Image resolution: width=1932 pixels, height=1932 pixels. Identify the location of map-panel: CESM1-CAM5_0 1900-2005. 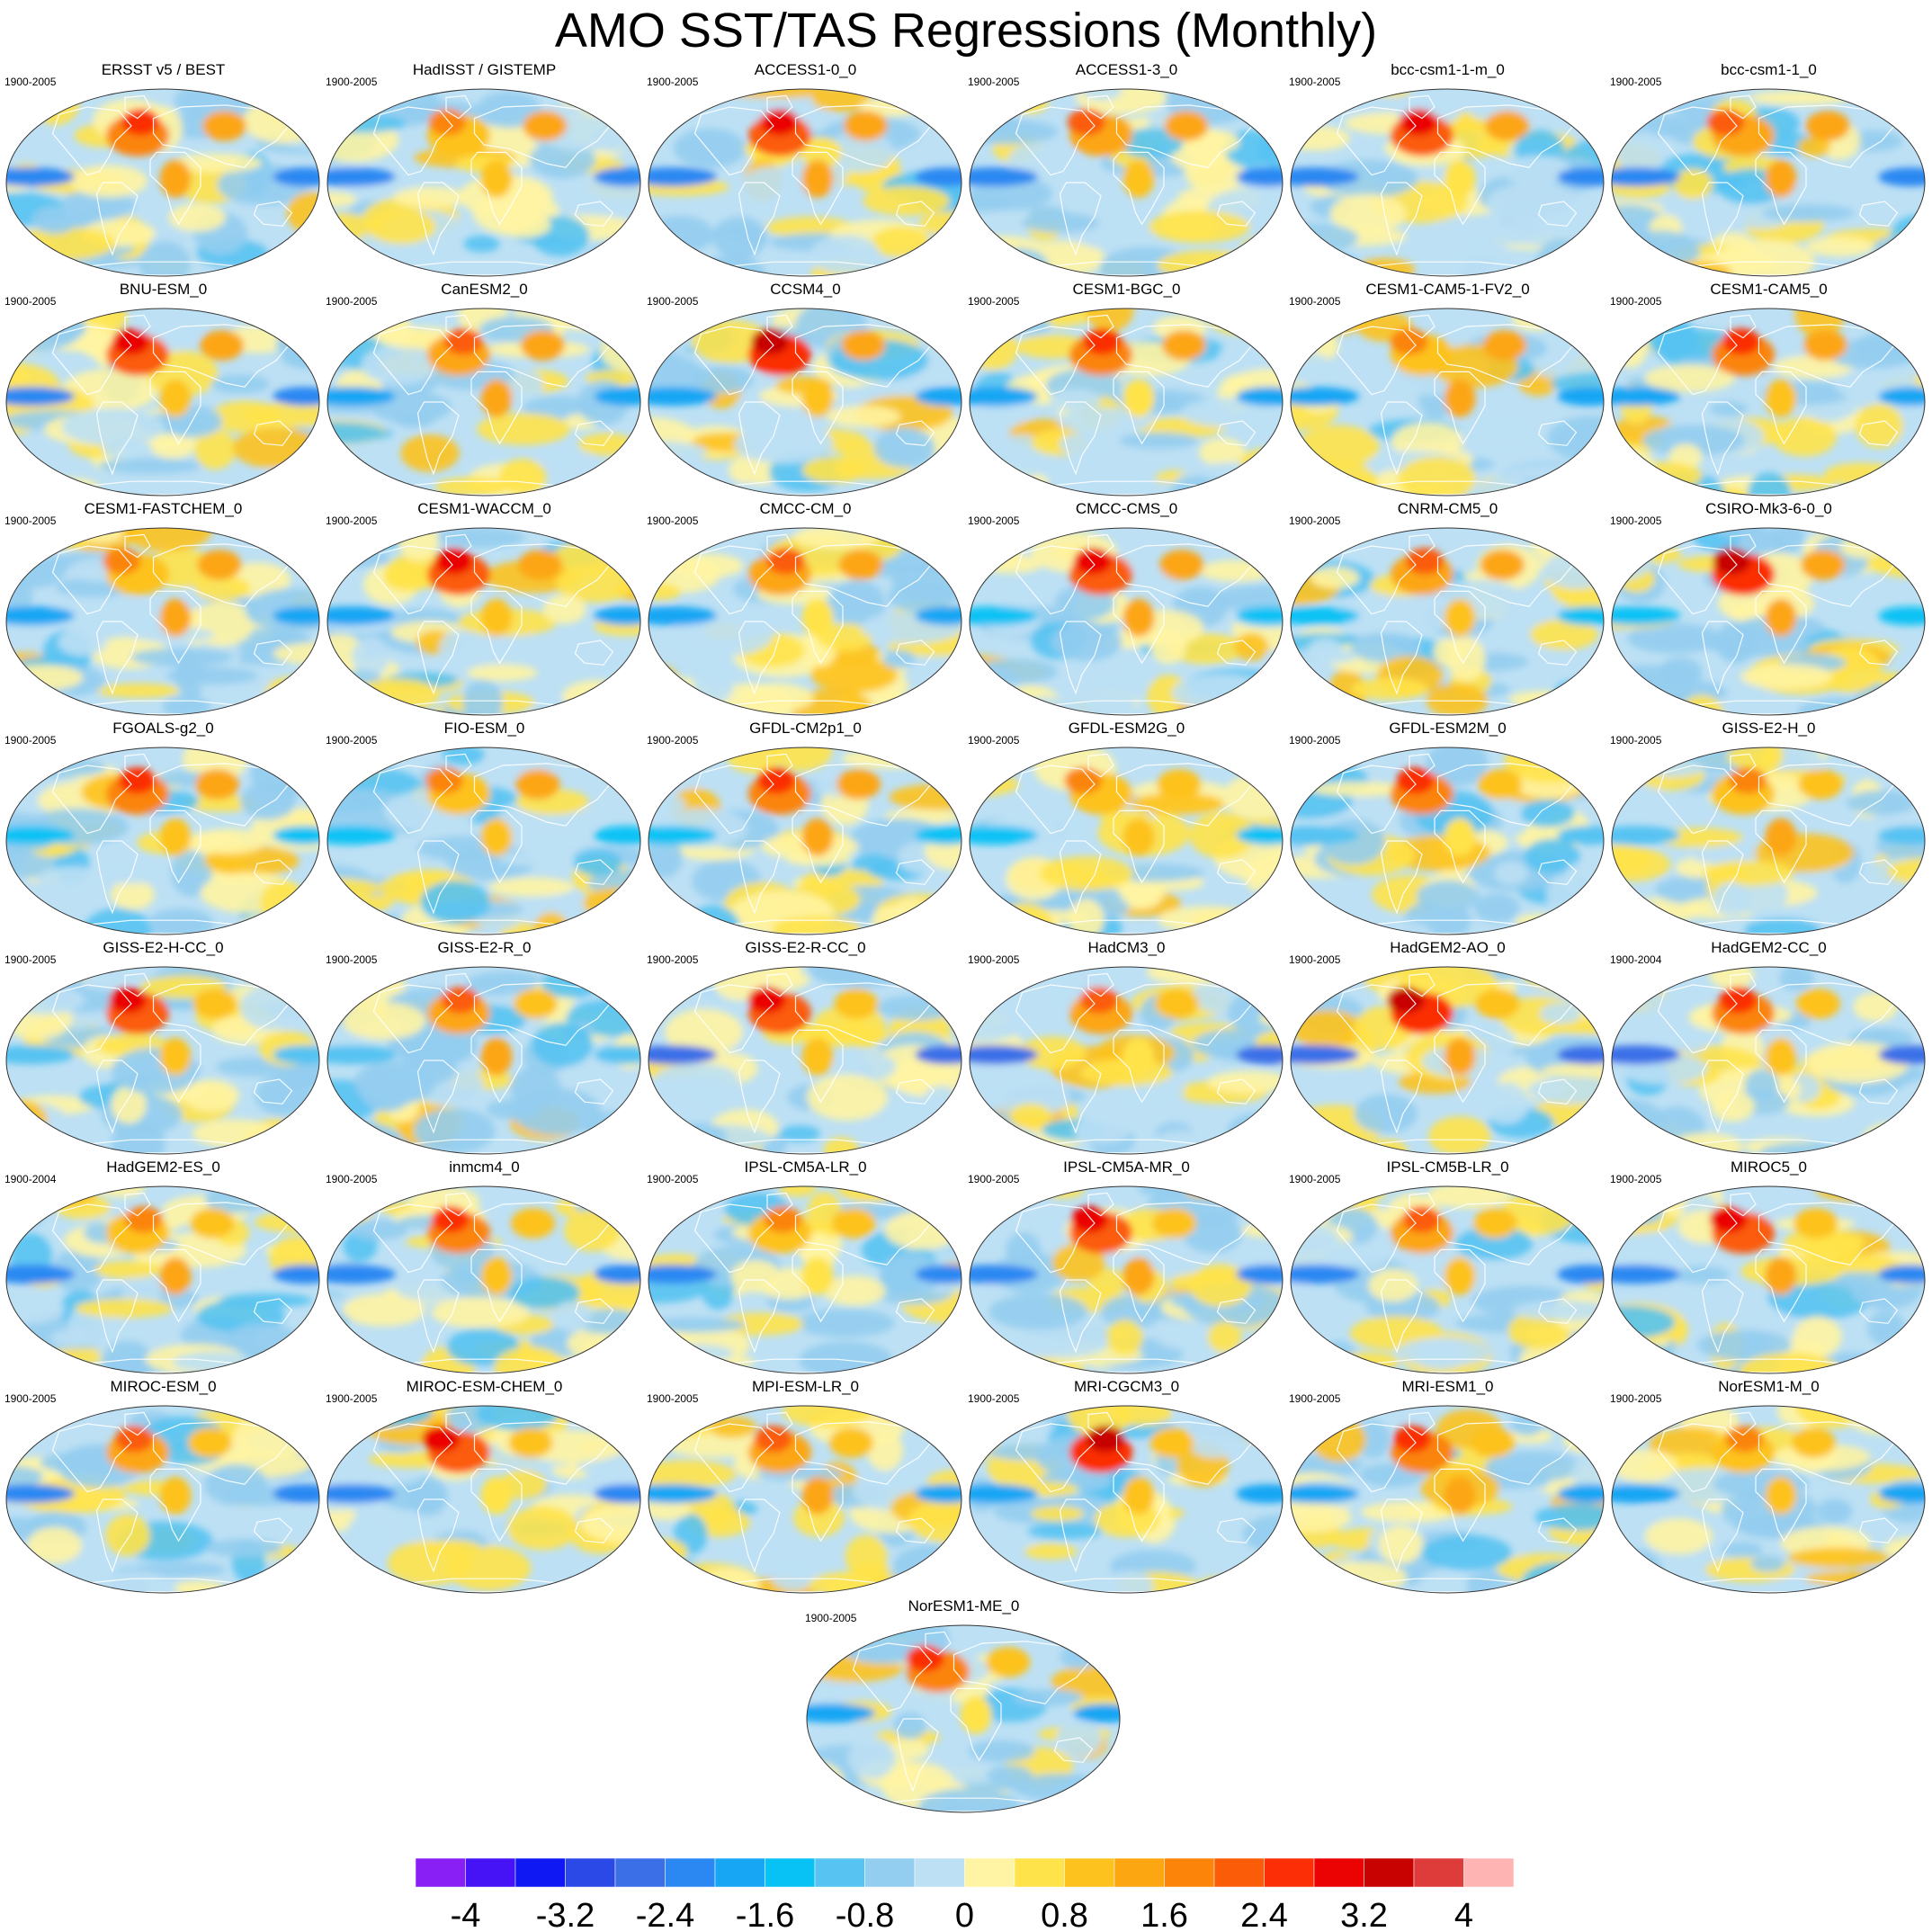
(1768, 388).